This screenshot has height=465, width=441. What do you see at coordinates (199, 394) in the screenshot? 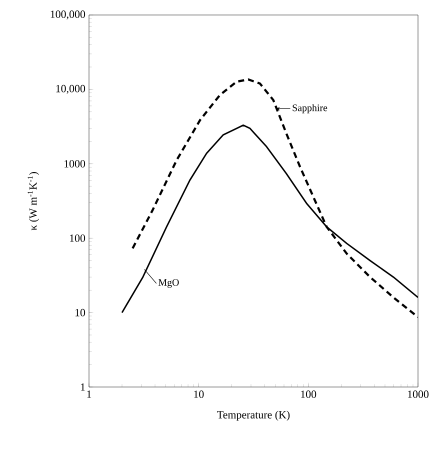
I see `x-tick-label: 10` at bounding box center [199, 394].